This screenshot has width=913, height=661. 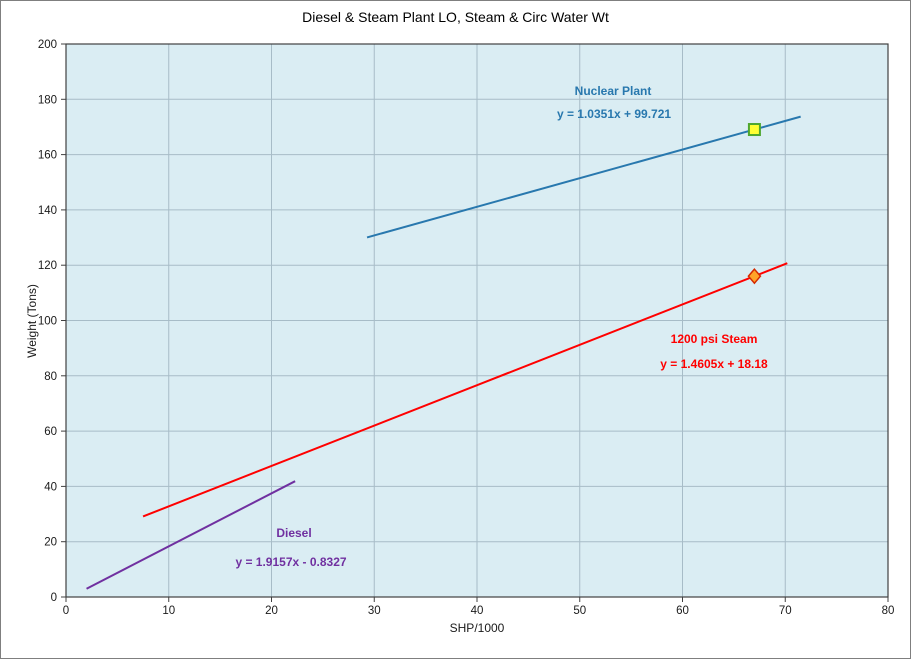 I want to click on y-tick-label: 140, so click(x=47, y=211).